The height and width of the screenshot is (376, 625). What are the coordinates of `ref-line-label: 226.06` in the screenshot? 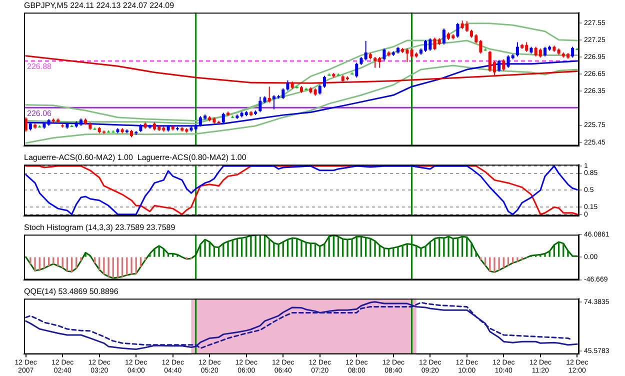 It's located at (39, 113).